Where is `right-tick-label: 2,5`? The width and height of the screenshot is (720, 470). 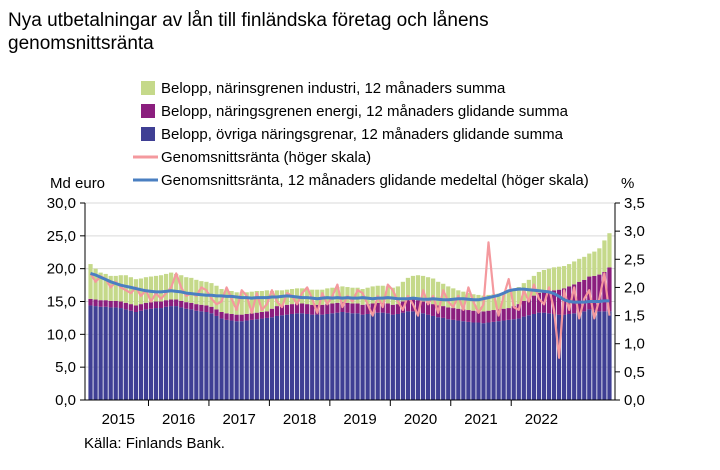
right-tick-label: 2,5 is located at coordinates (634, 259).